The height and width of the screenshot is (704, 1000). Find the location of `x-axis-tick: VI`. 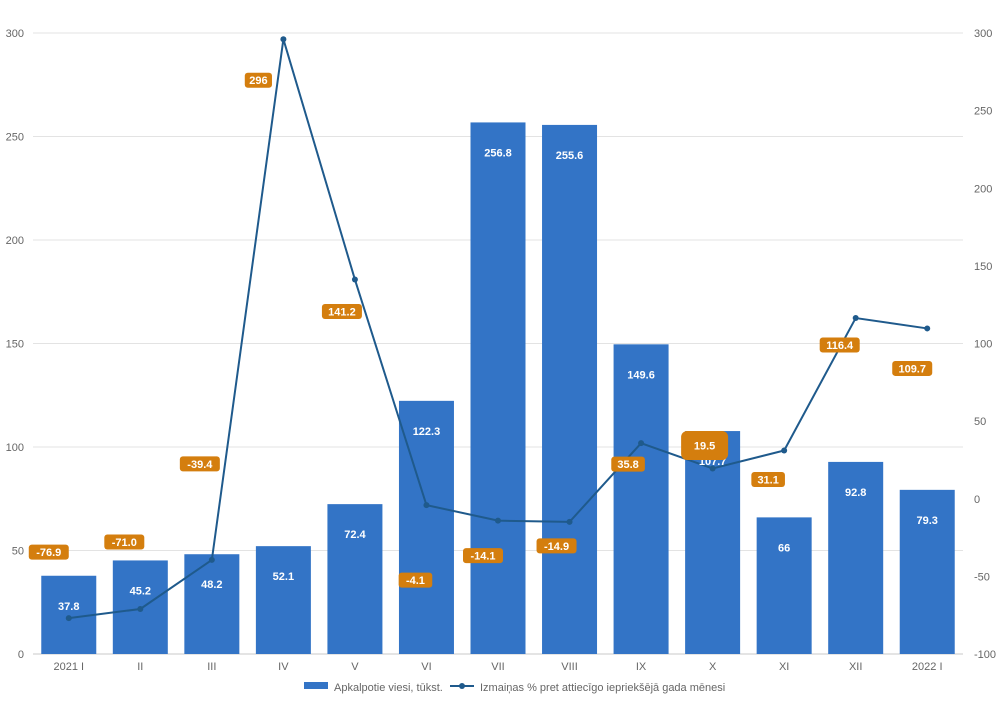

x-axis-tick: VI is located at coordinates (426, 667).